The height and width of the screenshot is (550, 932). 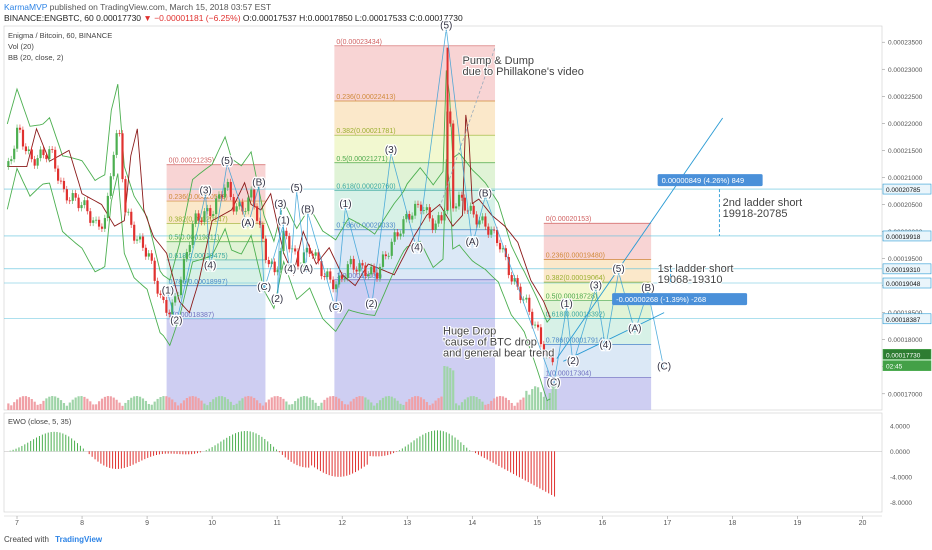 I want to click on author-name: KarmaMVP, so click(x=26, y=7).